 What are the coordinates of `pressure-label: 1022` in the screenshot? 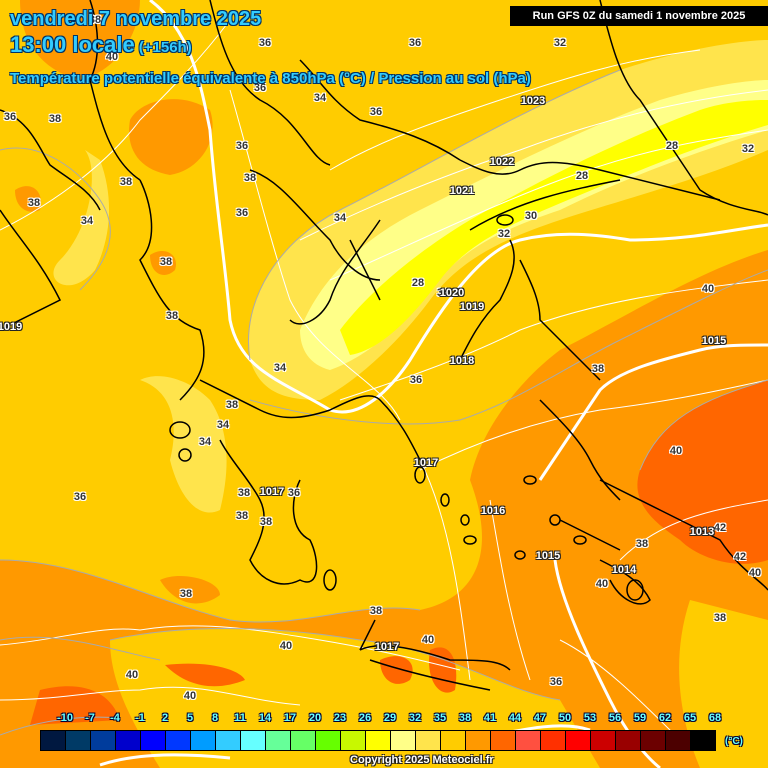 It's located at (502, 162).